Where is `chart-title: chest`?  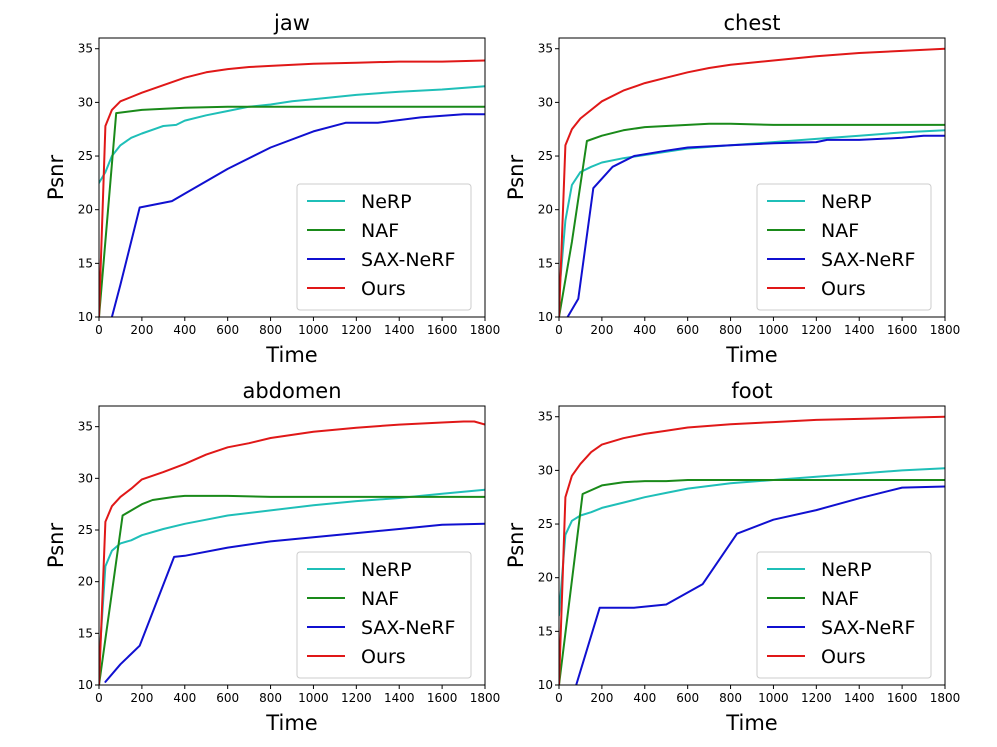 chart-title: chest is located at coordinates (752, 23).